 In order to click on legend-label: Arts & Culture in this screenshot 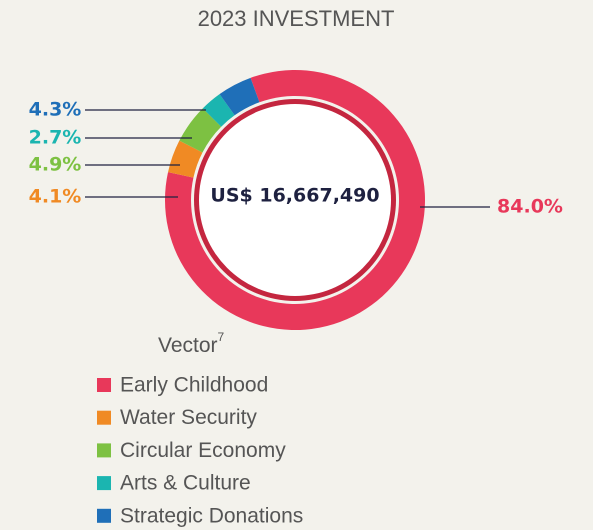, I will do `click(185, 483)`.